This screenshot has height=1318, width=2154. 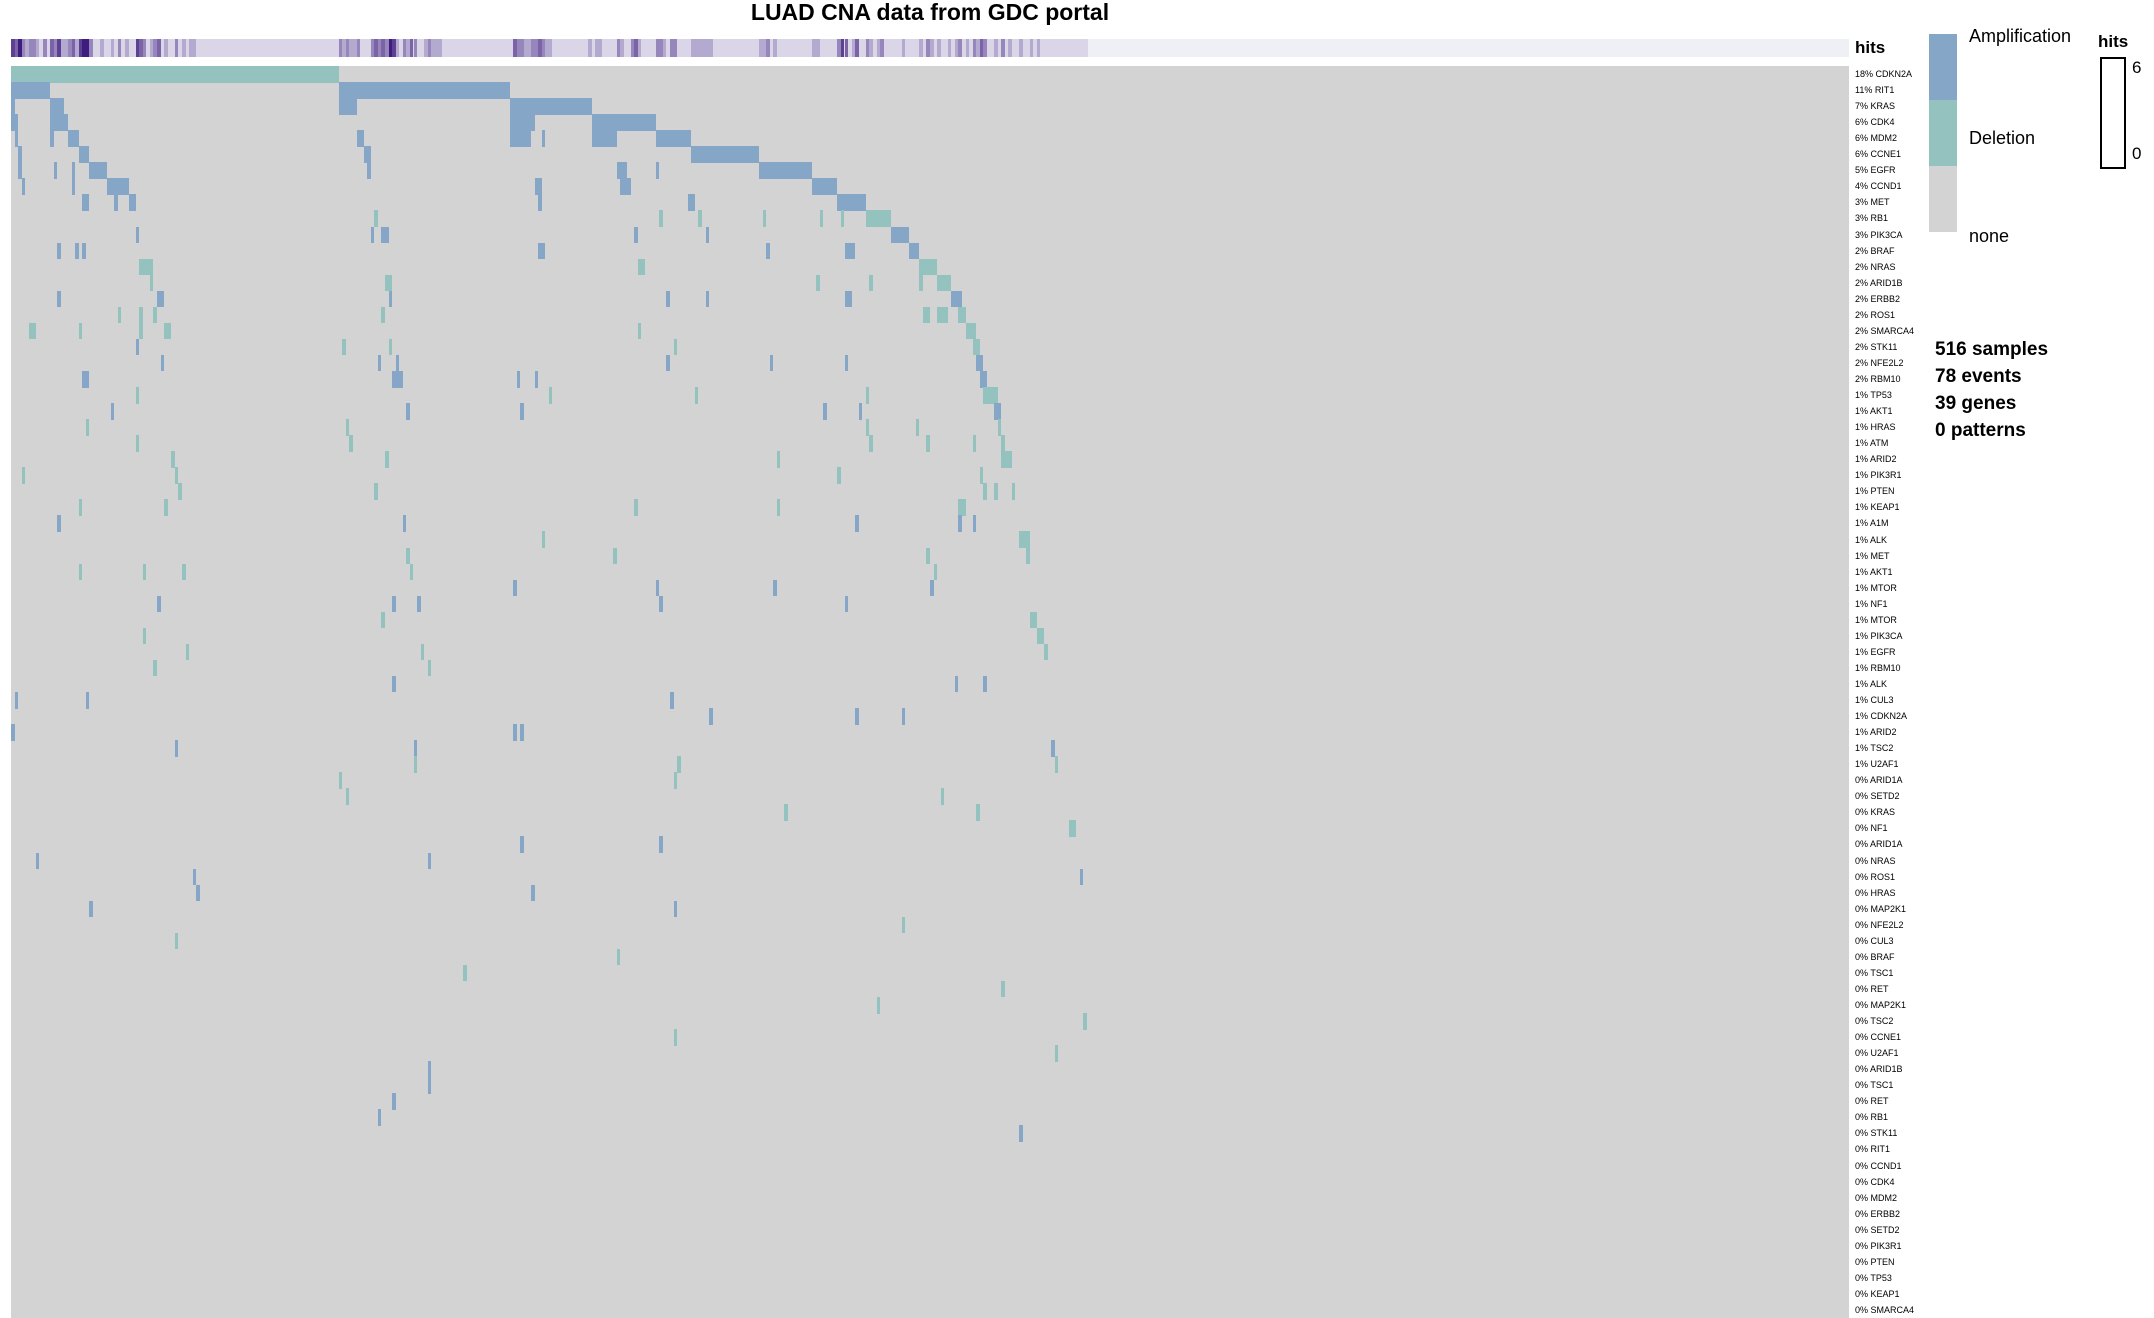 What do you see at coordinates (1877, 764) in the screenshot?
I see `row-label: 1% U2AF1` at bounding box center [1877, 764].